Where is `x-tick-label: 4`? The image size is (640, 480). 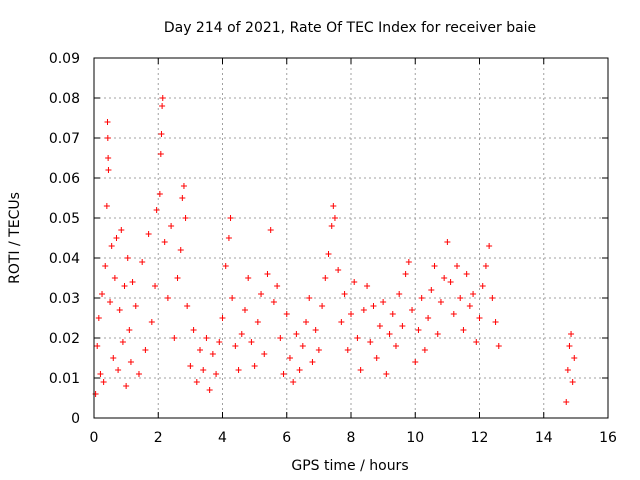 x-tick-label: 4 is located at coordinates (222, 438).